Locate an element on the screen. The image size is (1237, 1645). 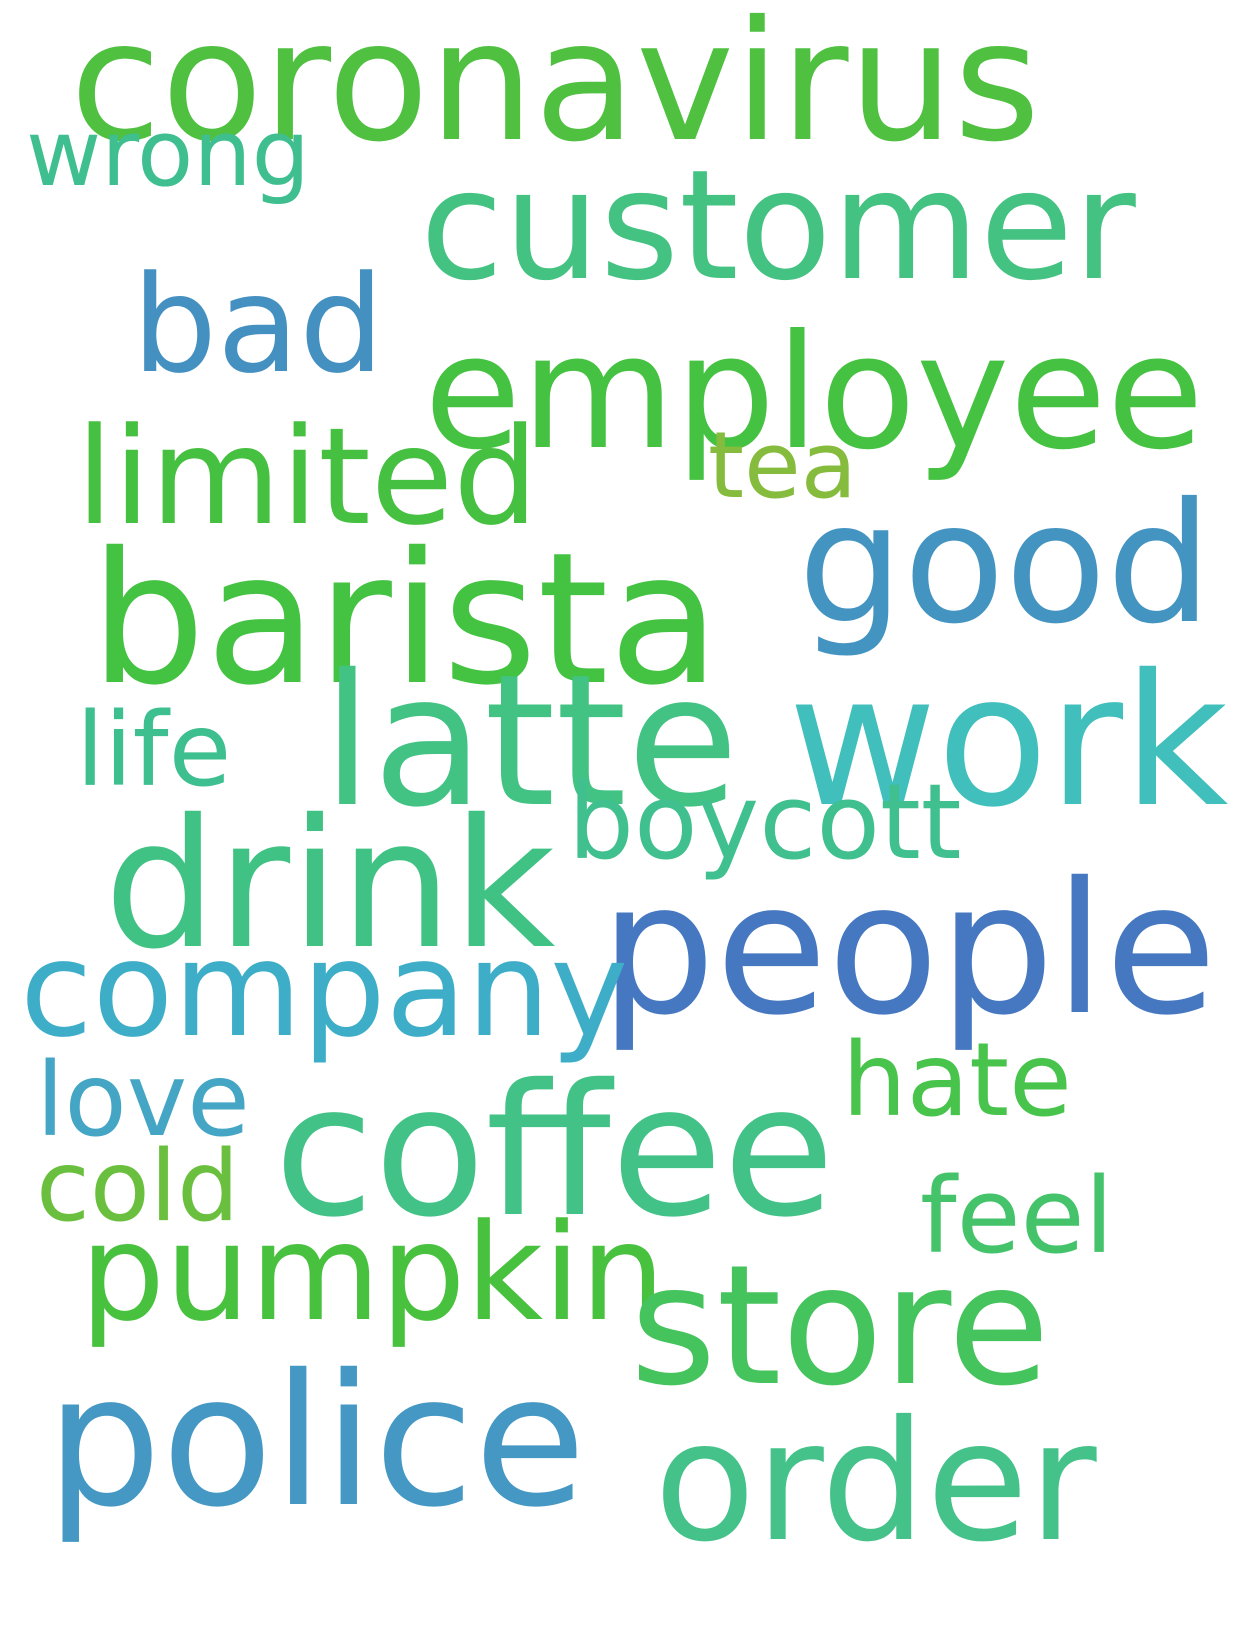
word-limited: limited is located at coordinates (307, 477).